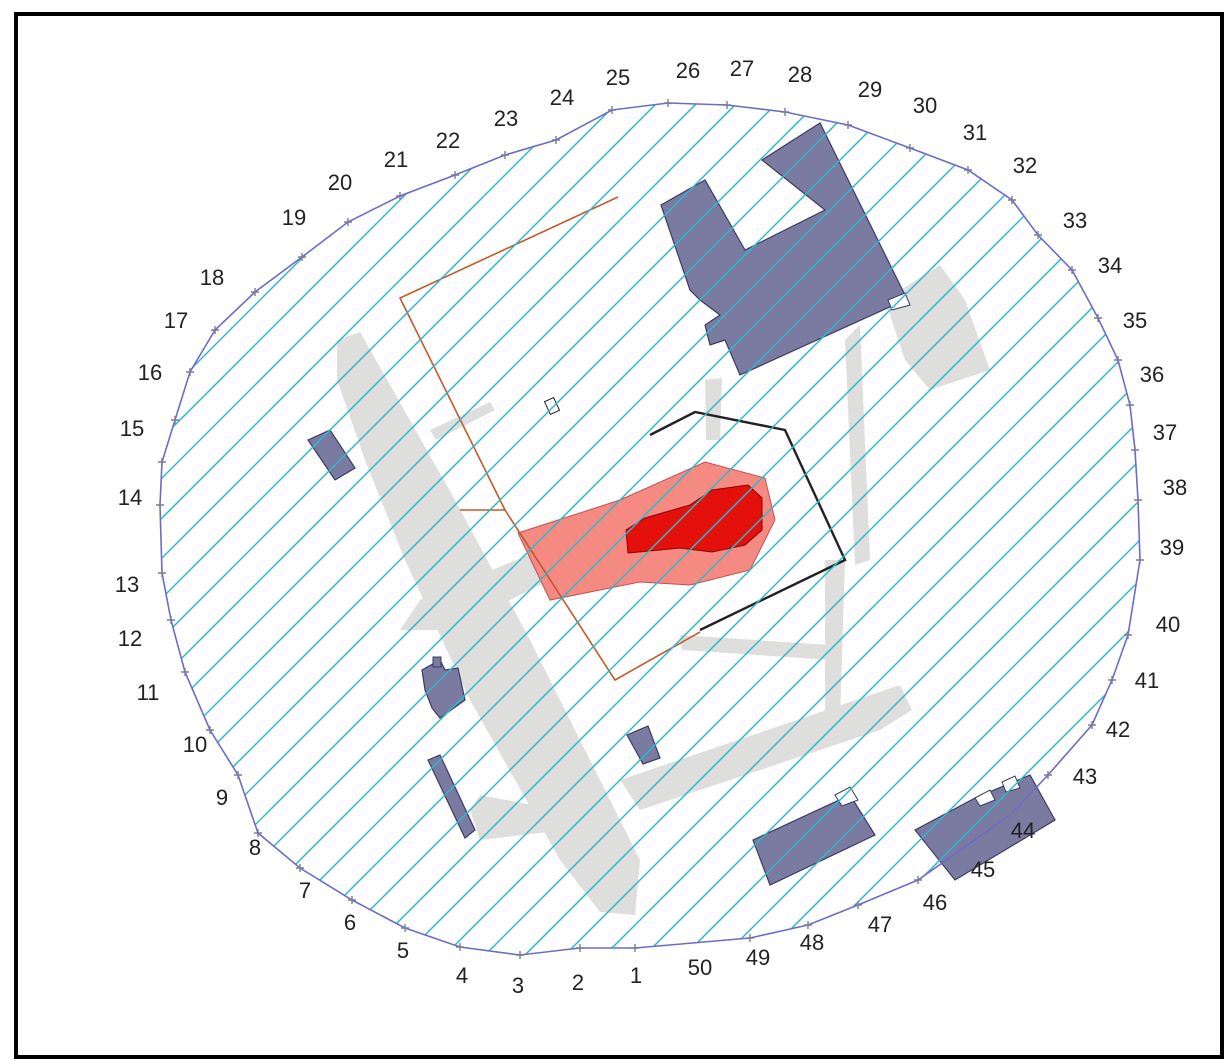 The image size is (1227, 1061). Describe the element at coordinates (700, 967) in the screenshot. I see `boundary-label: 50` at that location.